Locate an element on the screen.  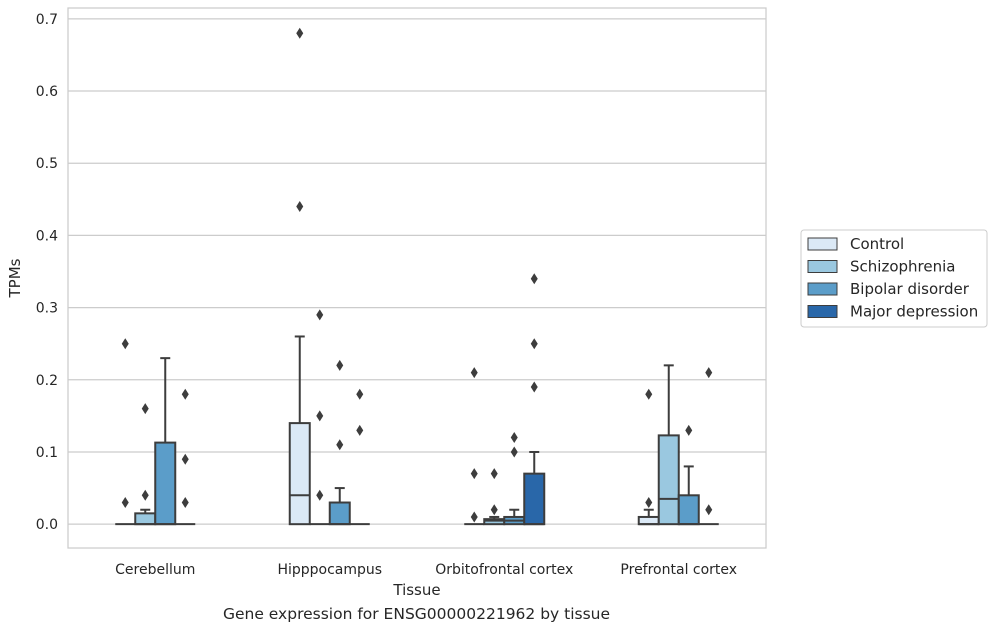
x-tick-label: Orbitofrontal cortex is located at coordinates (504, 570).